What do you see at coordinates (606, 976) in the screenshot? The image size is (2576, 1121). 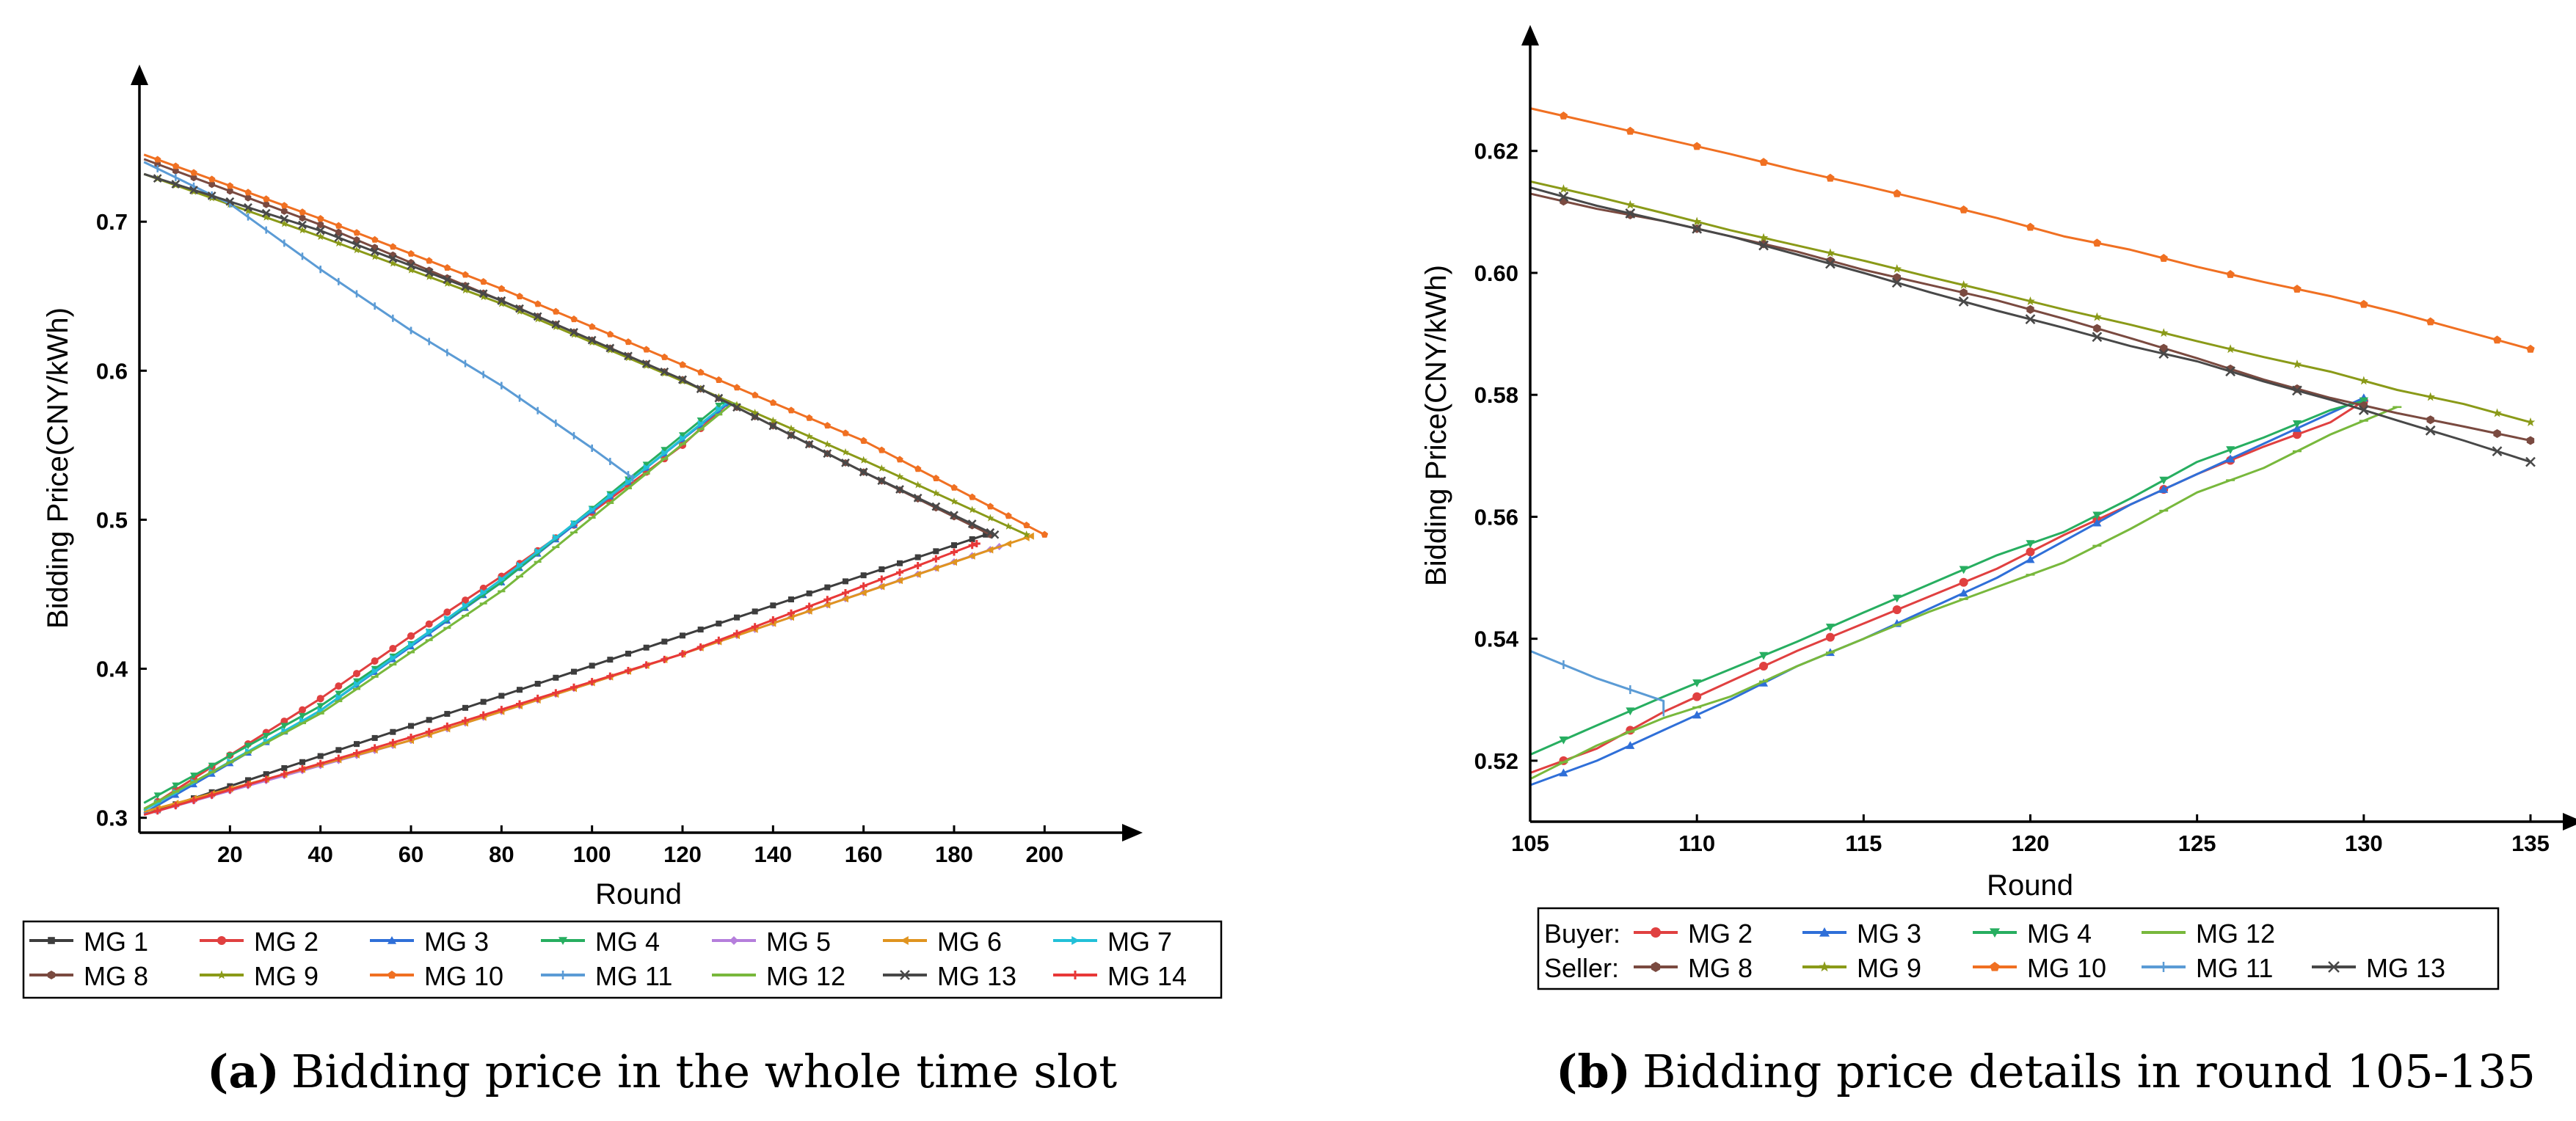 I see `legend-item-mg-11: MG 11` at bounding box center [606, 976].